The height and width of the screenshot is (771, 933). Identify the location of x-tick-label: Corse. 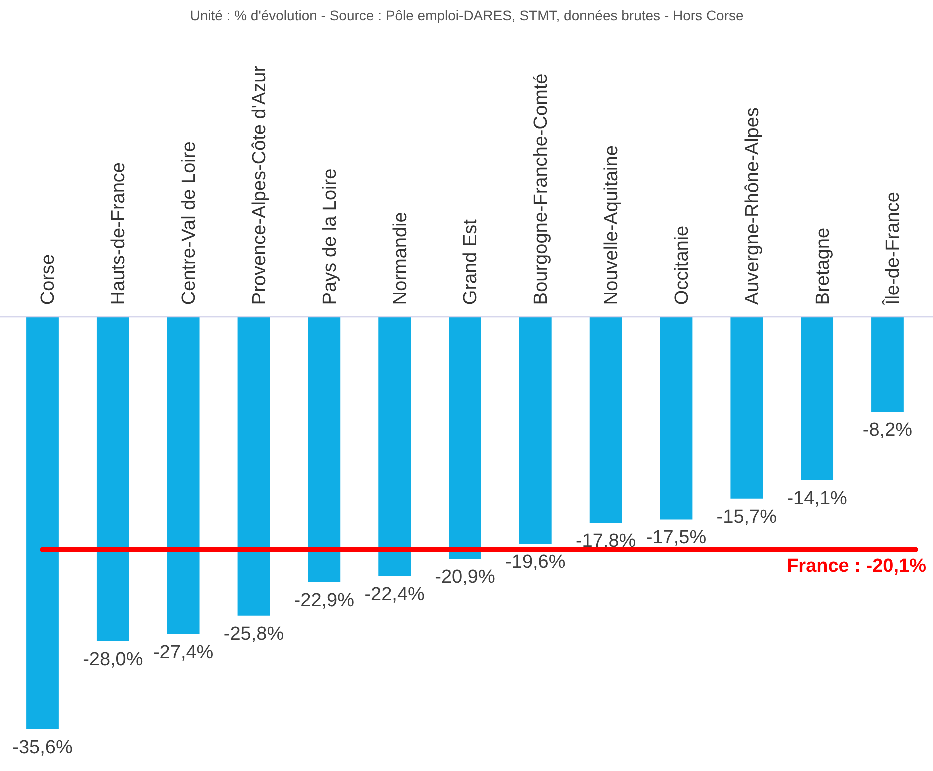
(49, 280).